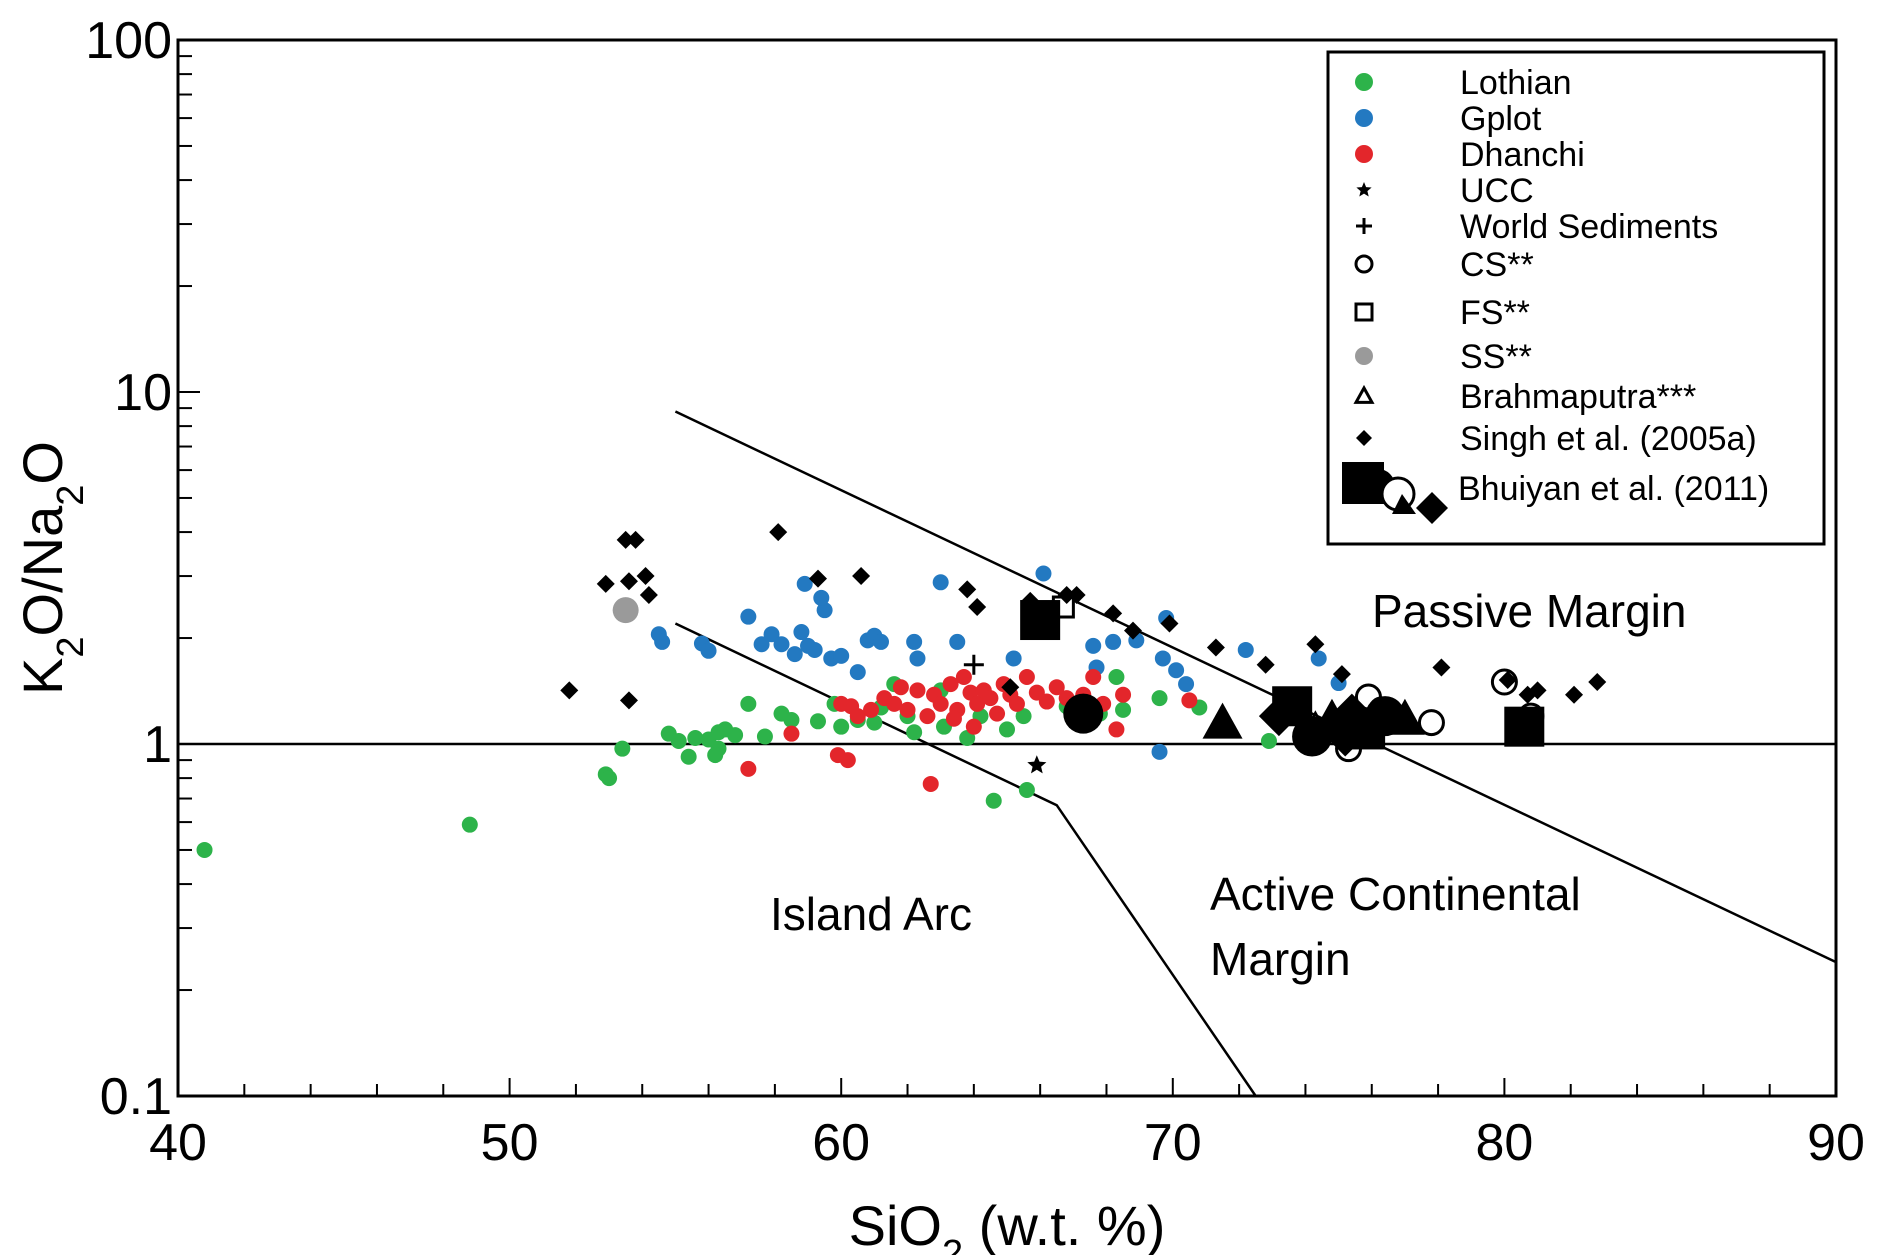 This screenshot has width=1885, height=1255. Describe the element at coordinates (1280, 959) in the screenshot. I see `region-label-active-margin-line2: Margin` at that location.